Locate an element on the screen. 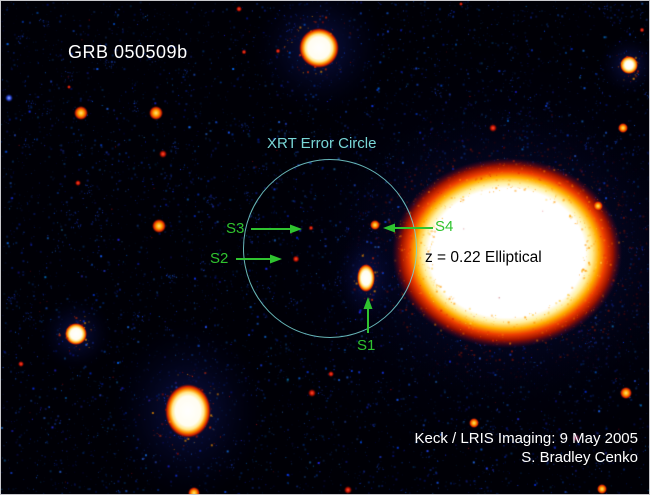 This screenshot has width=650, height=495. source-label-s4: S4 is located at coordinates (444, 226).